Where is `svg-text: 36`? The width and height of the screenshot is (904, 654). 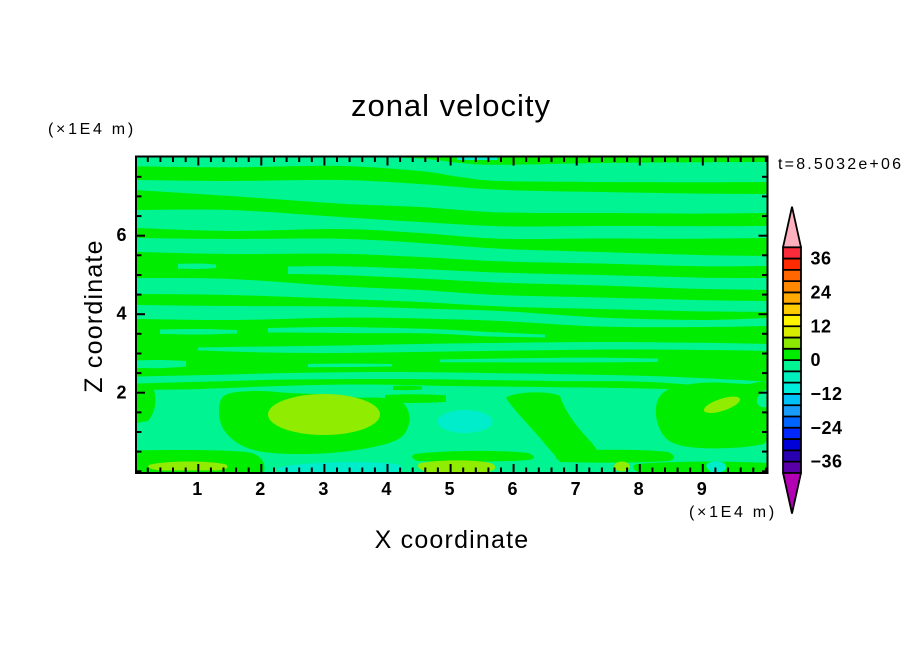 svg-text: 36 is located at coordinates (821, 259).